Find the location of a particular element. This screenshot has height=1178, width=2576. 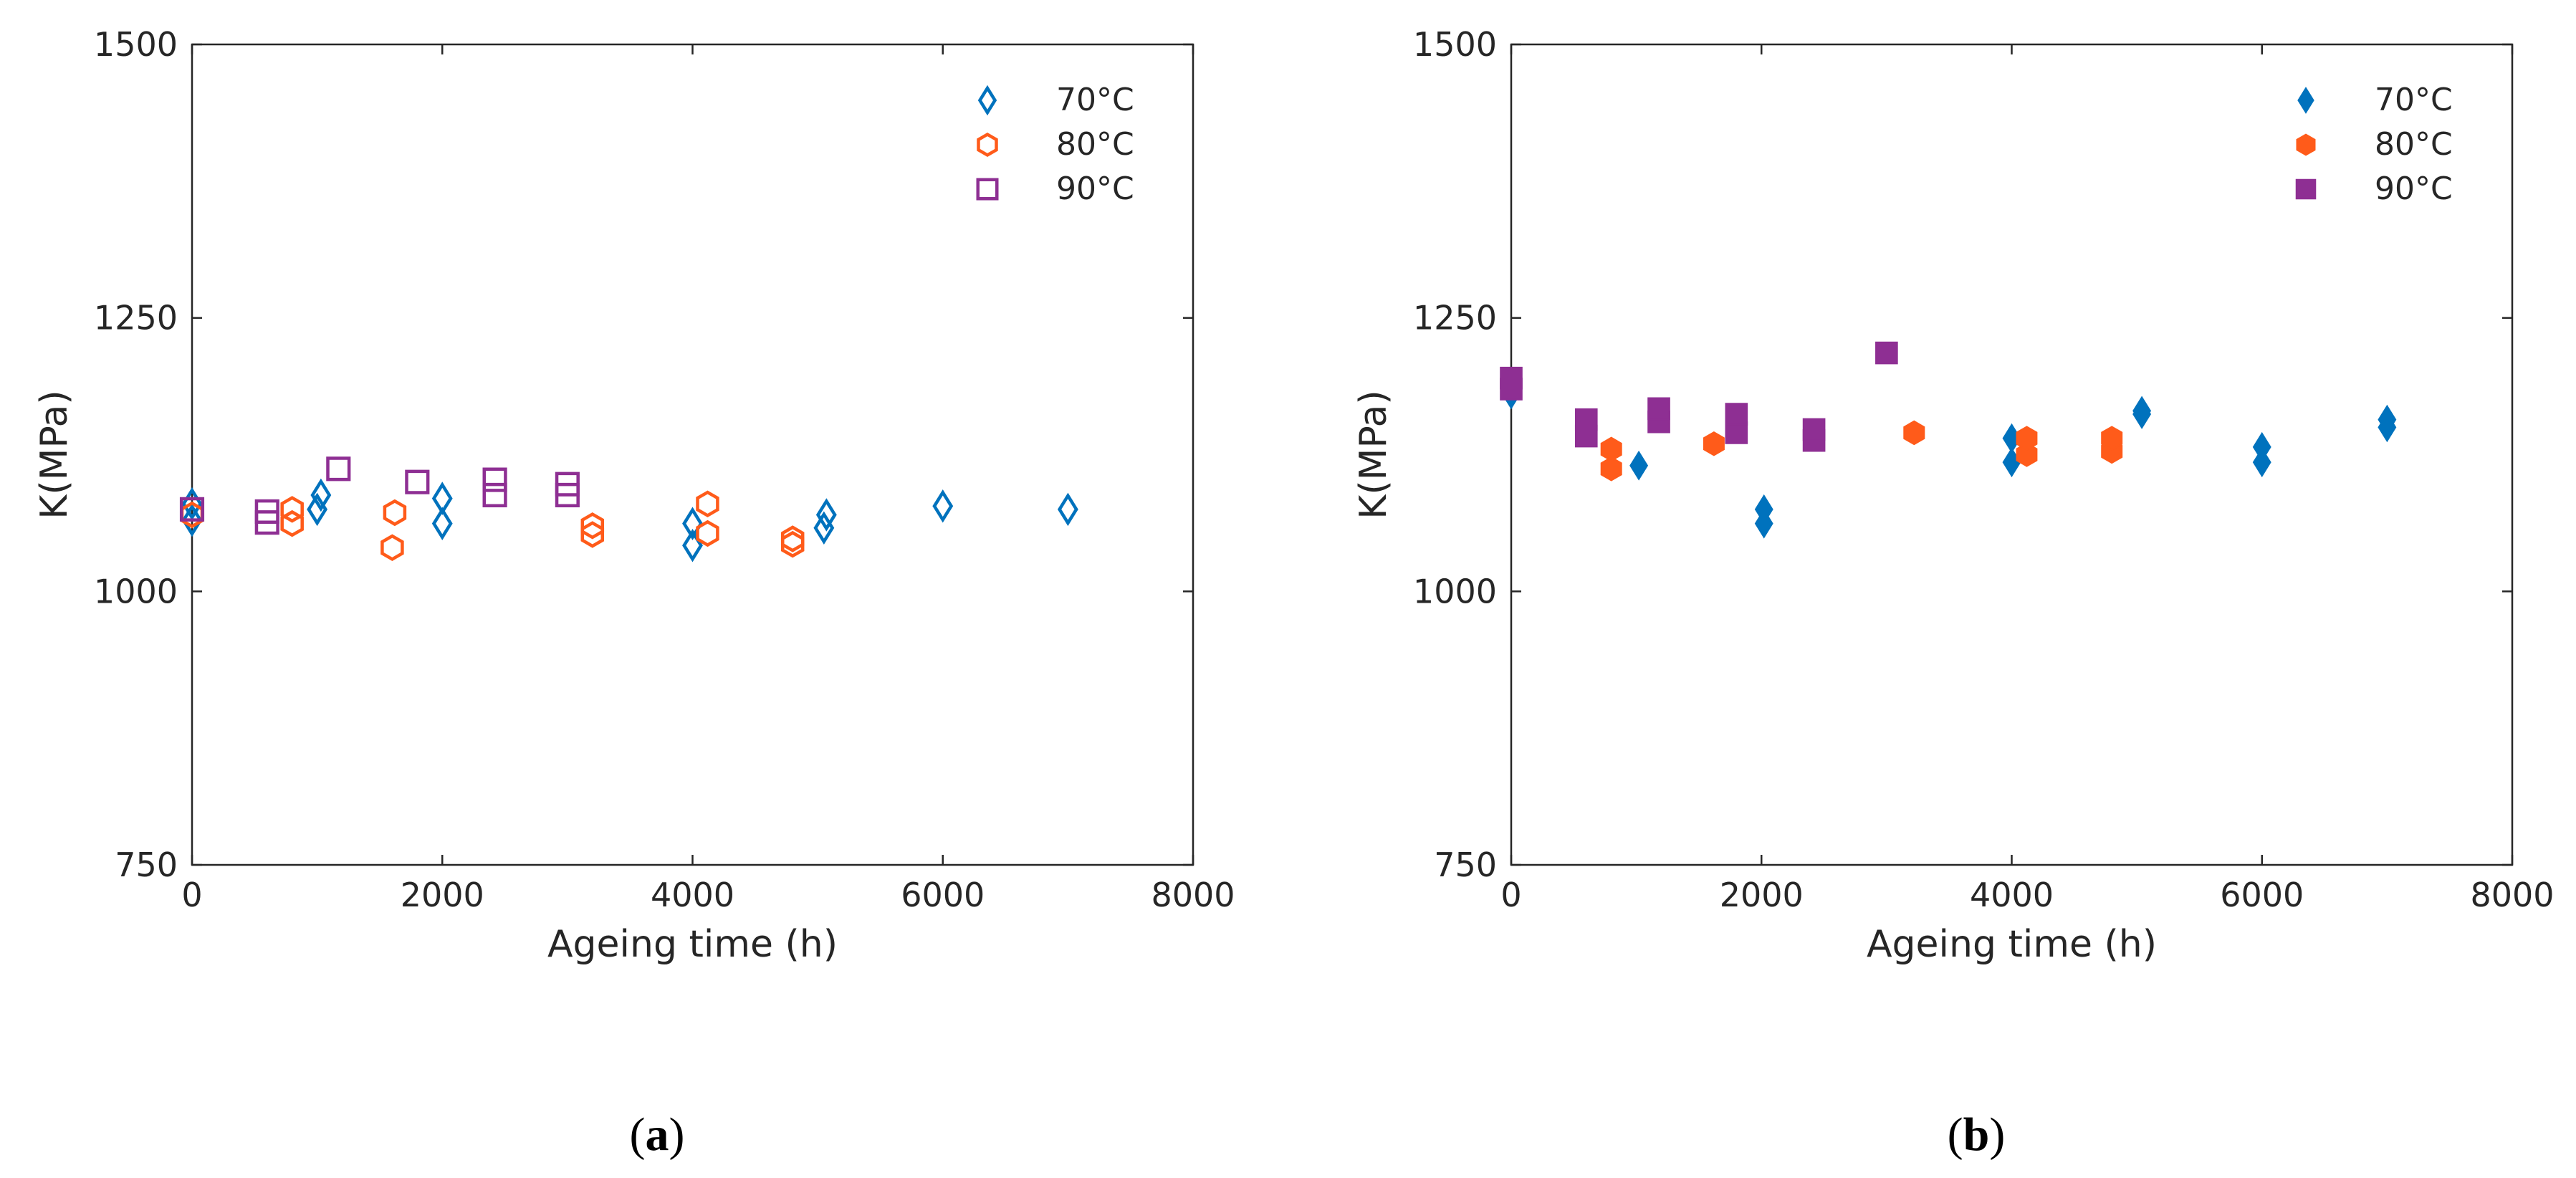

caption-letter: a is located at coordinates (657, 1134).